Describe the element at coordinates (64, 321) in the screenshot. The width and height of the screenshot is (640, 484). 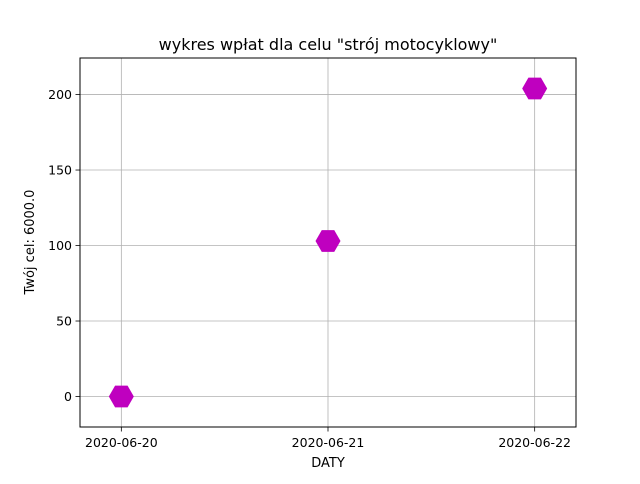
I see `y-tick-label: 50` at that location.